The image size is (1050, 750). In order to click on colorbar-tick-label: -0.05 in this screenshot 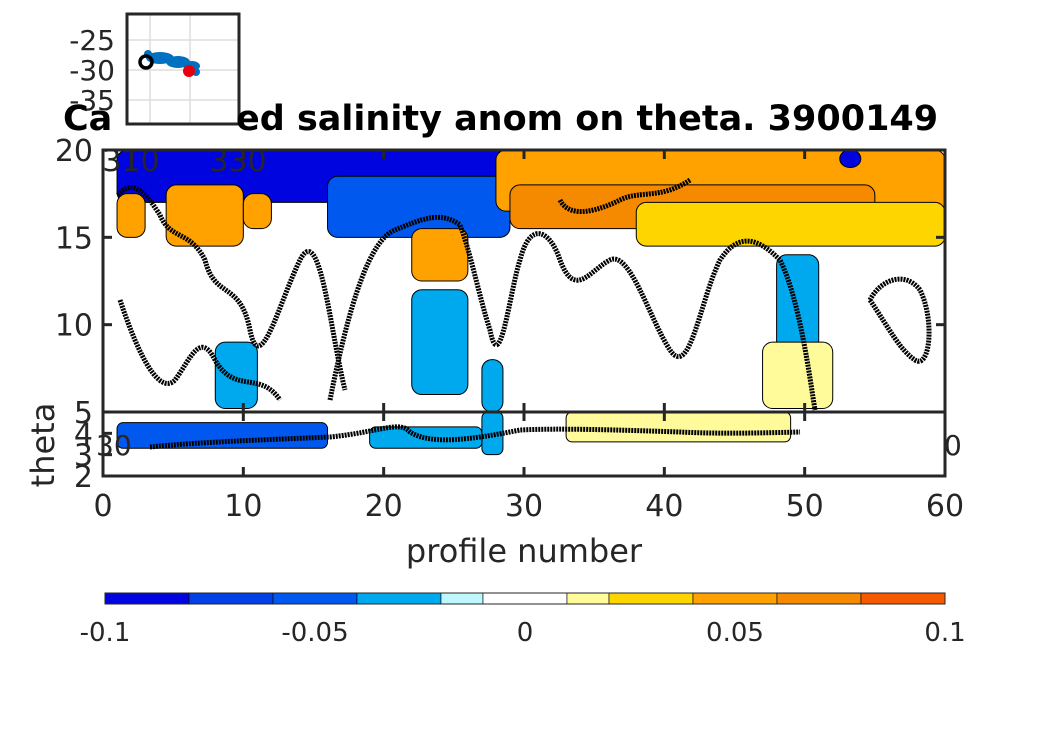, I will do `click(314, 633)`.